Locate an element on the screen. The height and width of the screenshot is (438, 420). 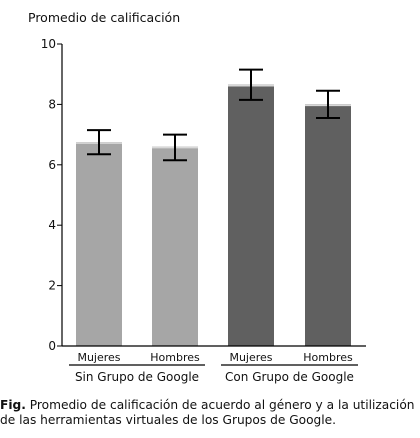
y-tick-label-6: 6 is located at coordinates (52, 165).